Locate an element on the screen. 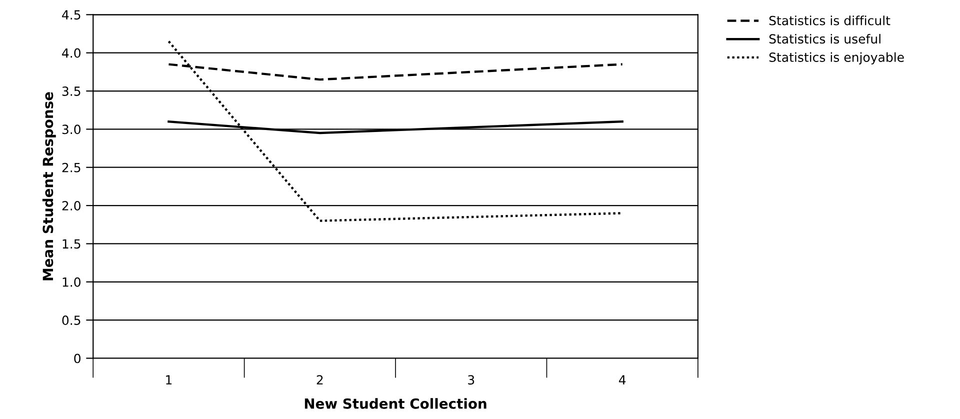  x-tick-label: 4 is located at coordinates (622, 379).